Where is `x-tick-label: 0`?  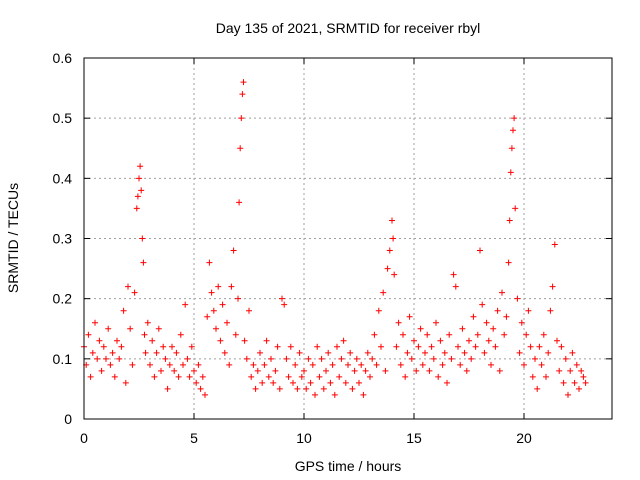 x-tick-label: 0 is located at coordinates (84, 438).